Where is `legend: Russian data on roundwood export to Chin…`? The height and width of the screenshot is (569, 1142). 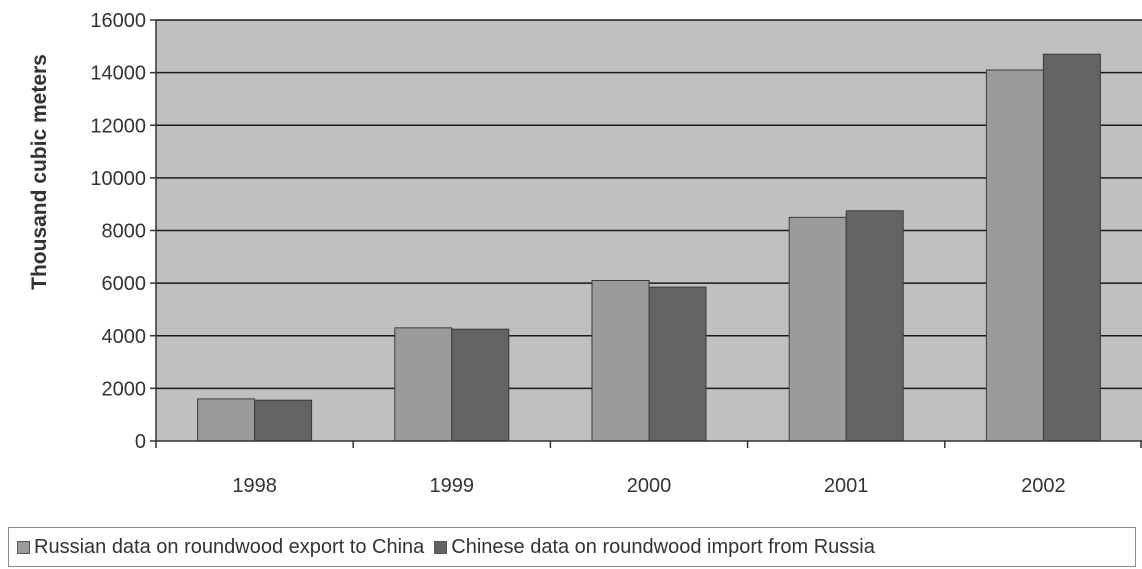
legend: Russian data on roundwood export to Chin… is located at coordinates (572, 547).